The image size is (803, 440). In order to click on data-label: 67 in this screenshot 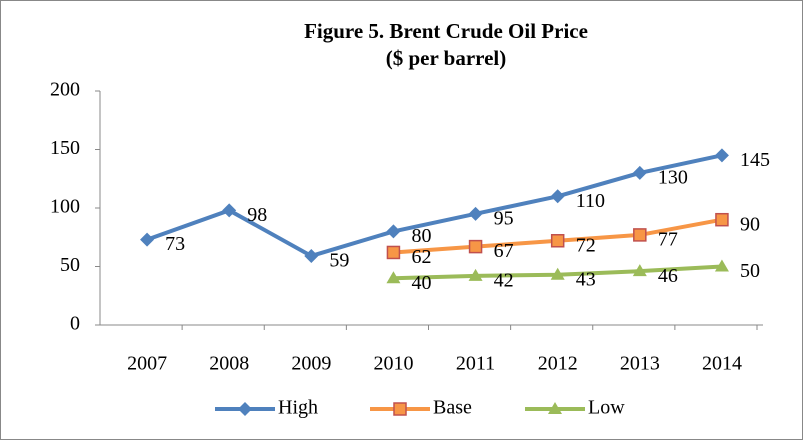, I will do `click(504, 251)`.